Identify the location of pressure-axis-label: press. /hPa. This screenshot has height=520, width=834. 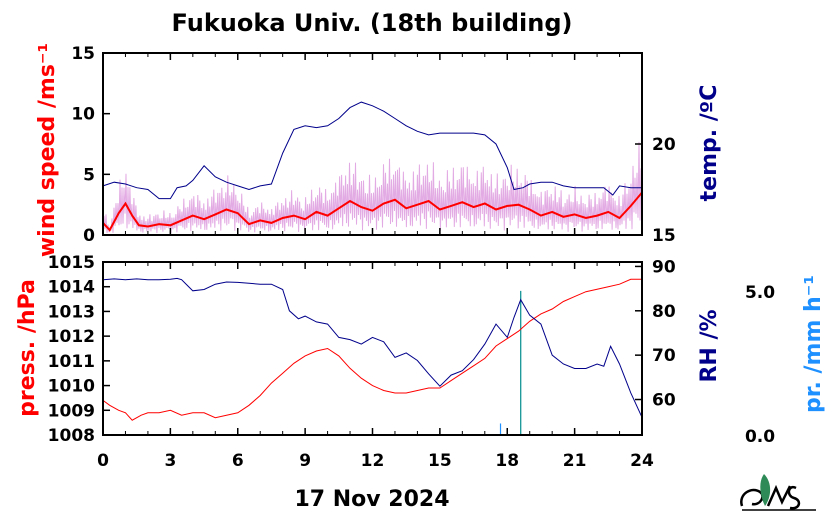
(27, 348).